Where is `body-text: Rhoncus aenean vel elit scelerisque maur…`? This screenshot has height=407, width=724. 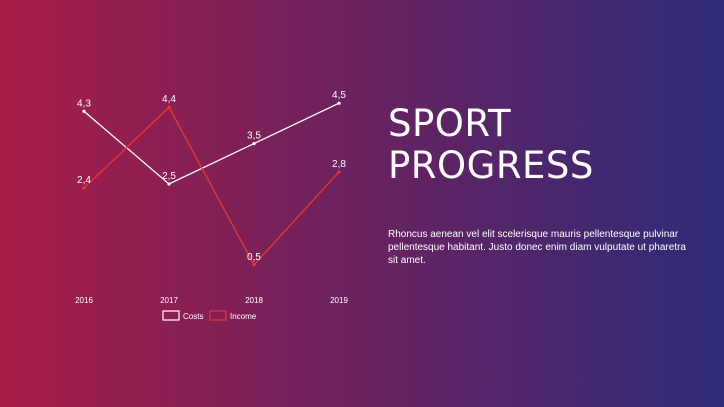
body-text: Rhoncus aenean vel elit scelerisque maur… is located at coordinates (537, 247).